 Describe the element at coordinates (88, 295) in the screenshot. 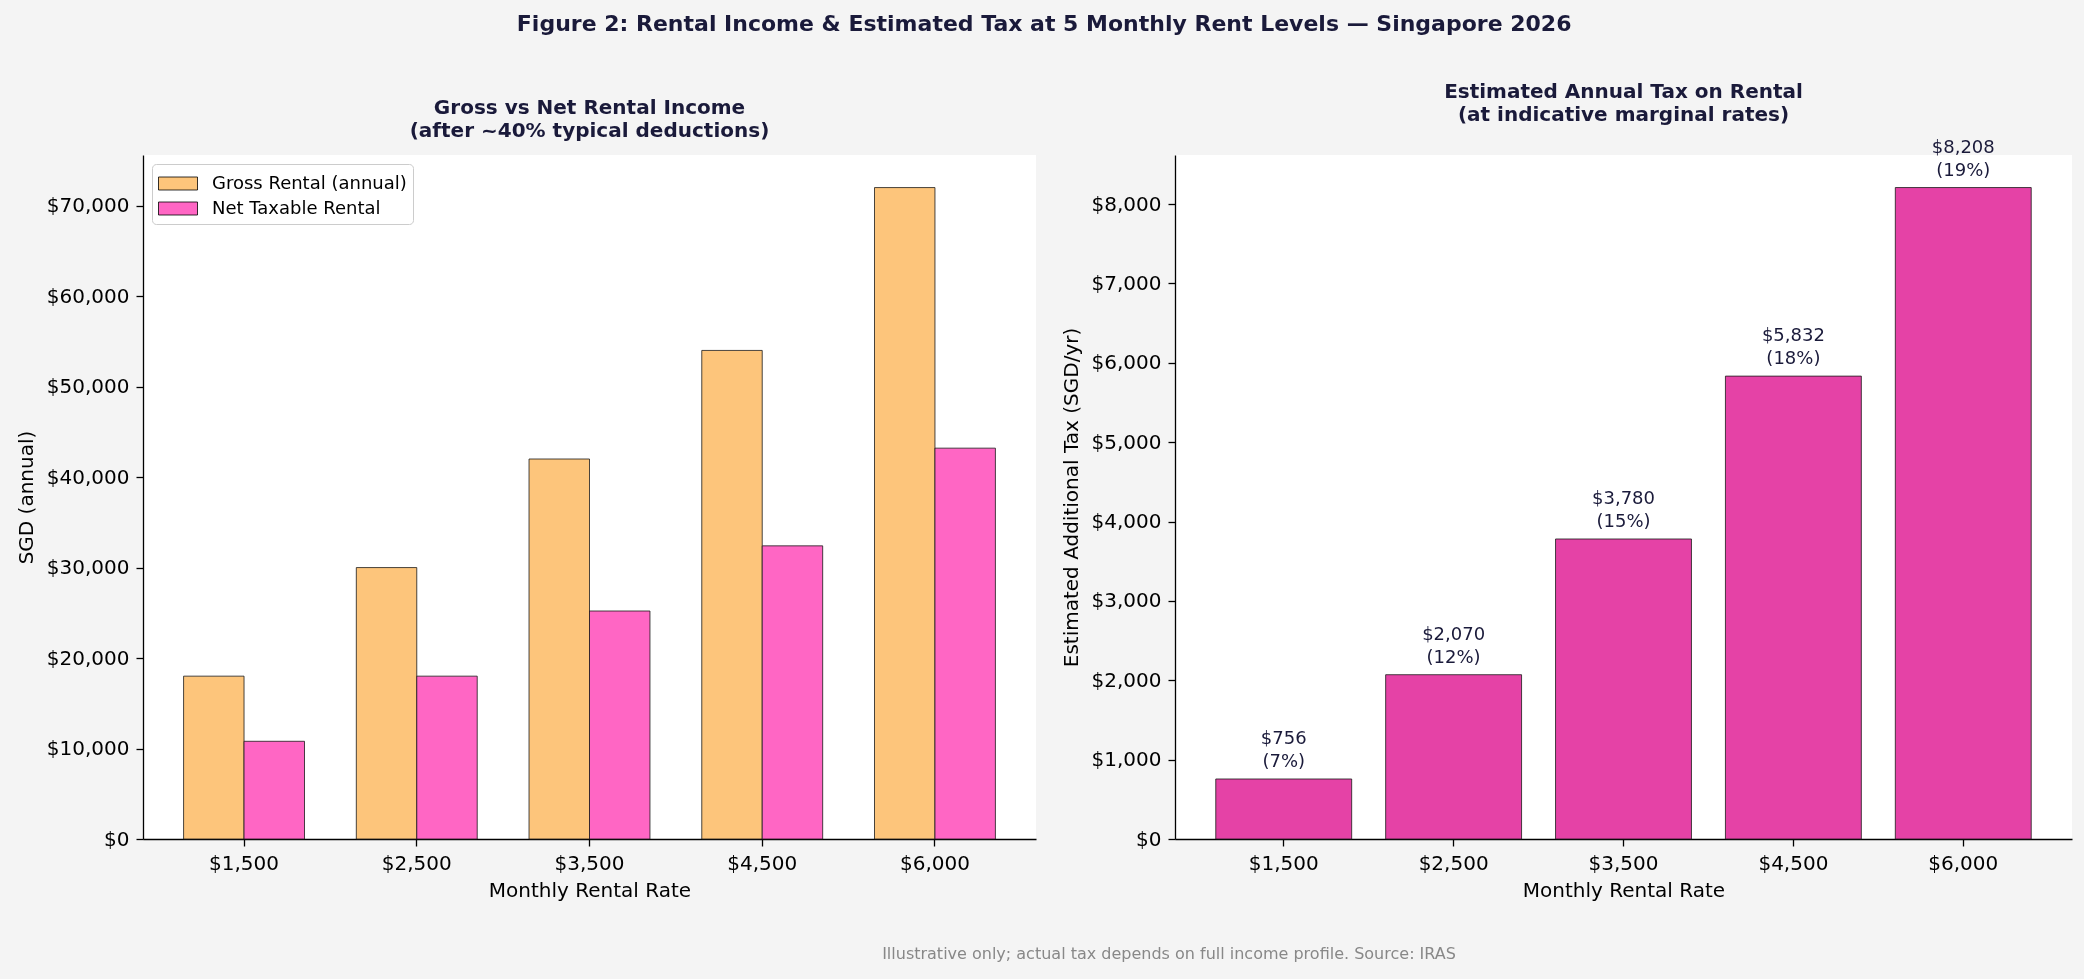

I see `y-tick-label: $60,000` at that location.